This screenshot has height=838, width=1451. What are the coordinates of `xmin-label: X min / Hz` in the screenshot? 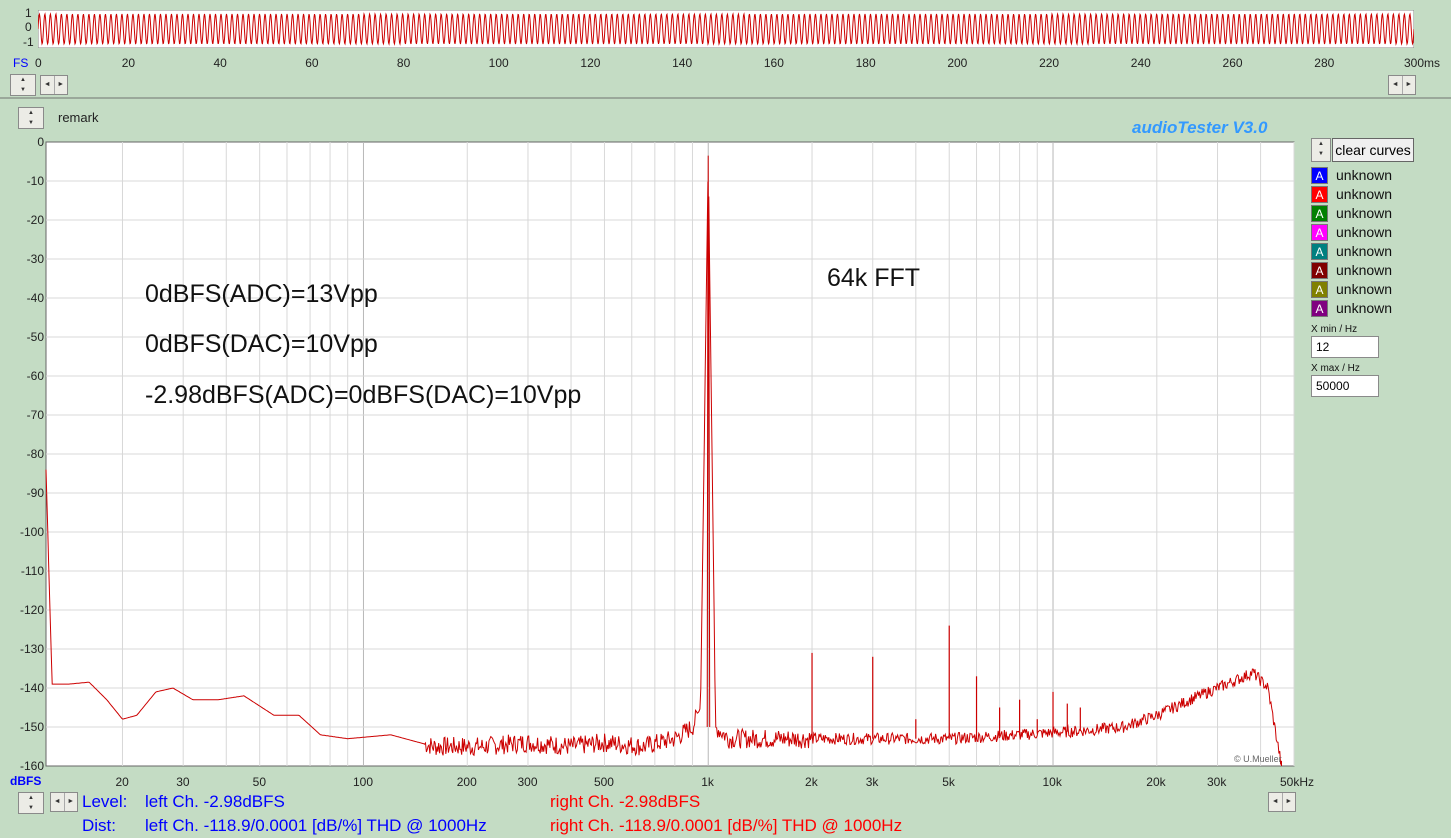 It's located at (1334, 329).